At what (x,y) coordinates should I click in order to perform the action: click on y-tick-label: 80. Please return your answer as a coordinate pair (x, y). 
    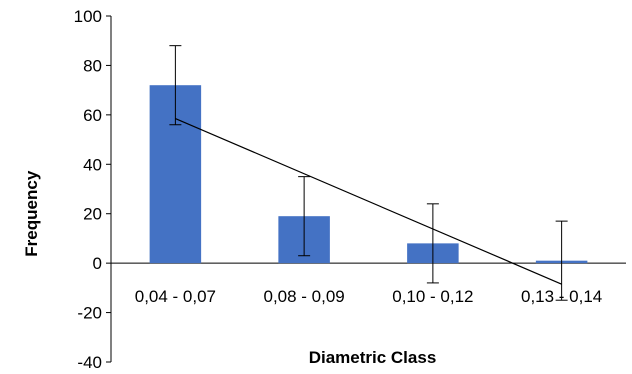
    Looking at the image, I should click on (92, 65).